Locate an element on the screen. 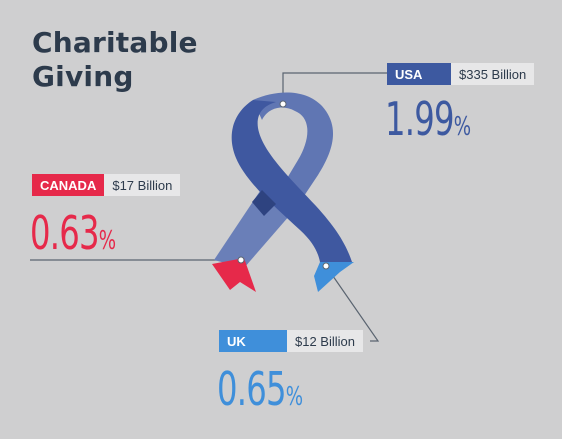  ribbon-front-band is located at coordinates (291, 181).